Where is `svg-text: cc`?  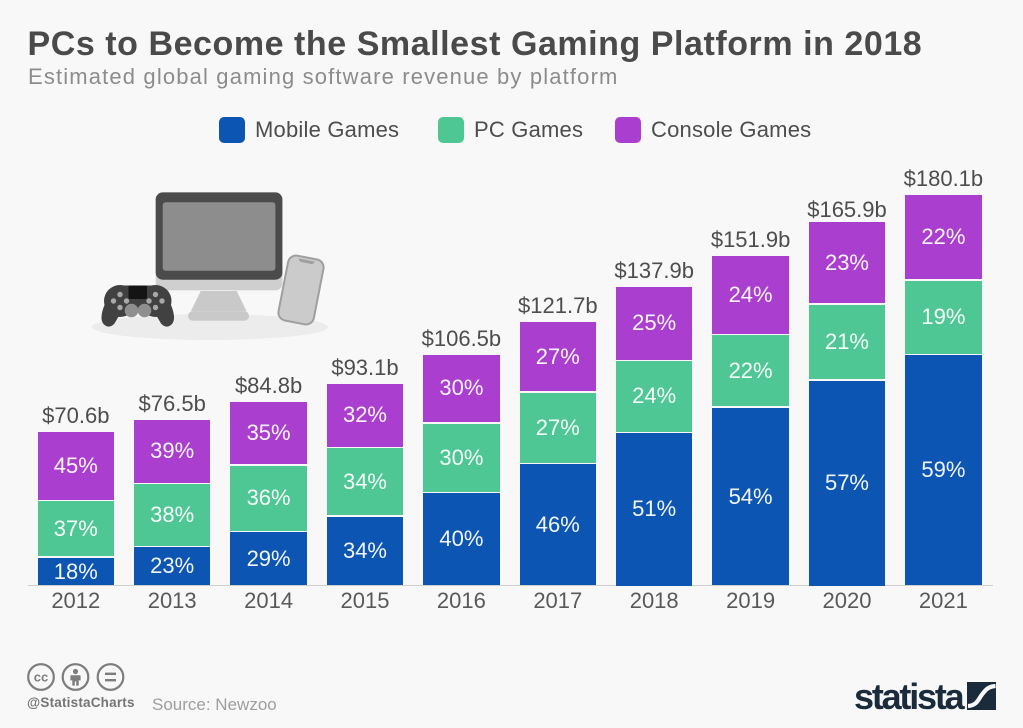 svg-text: cc is located at coordinates (41, 677).